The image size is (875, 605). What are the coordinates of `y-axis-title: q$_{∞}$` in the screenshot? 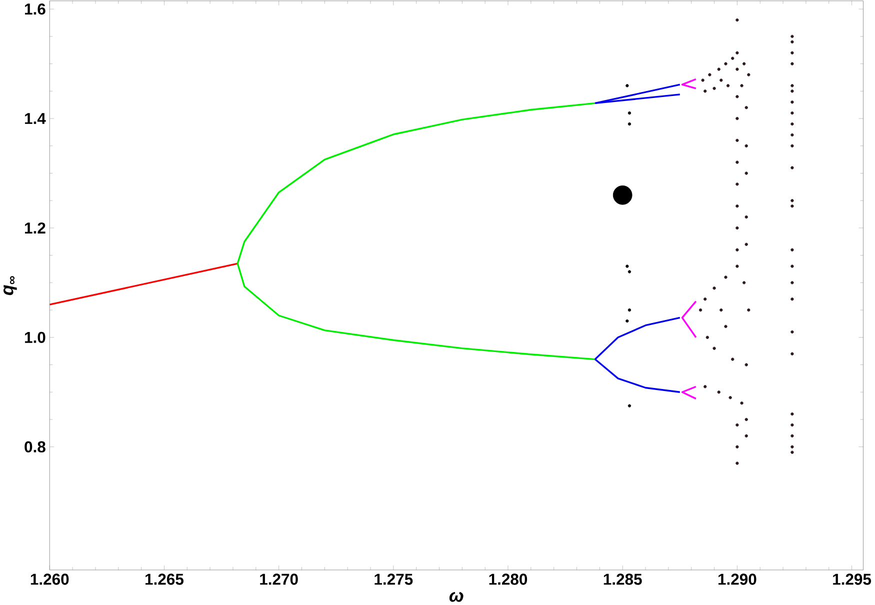 It's located at (10, 285).